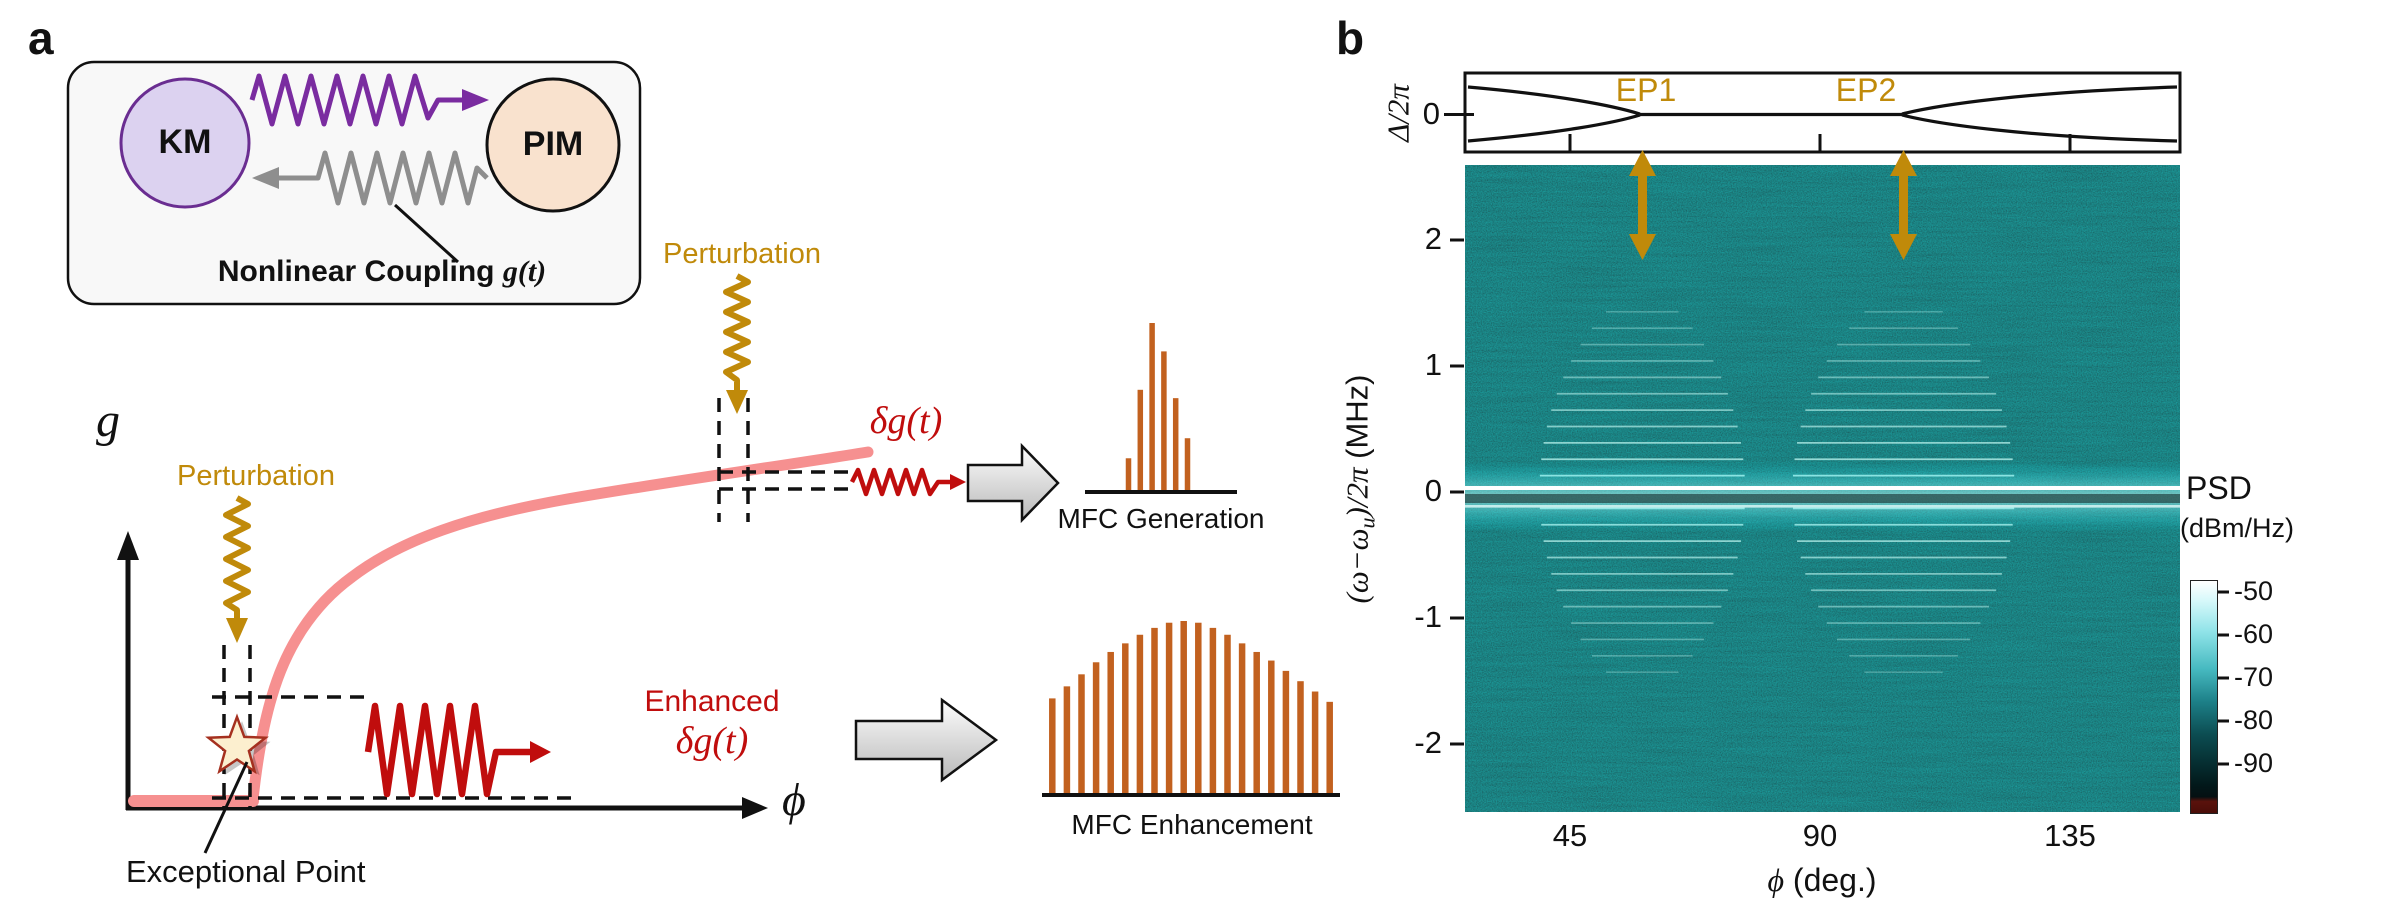 Image resolution: width=2406 pixels, height=922 pixels. What do you see at coordinates (1158, 406) in the screenshot?
I see `mfc-generation-comb` at bounding box center [1158, 406].